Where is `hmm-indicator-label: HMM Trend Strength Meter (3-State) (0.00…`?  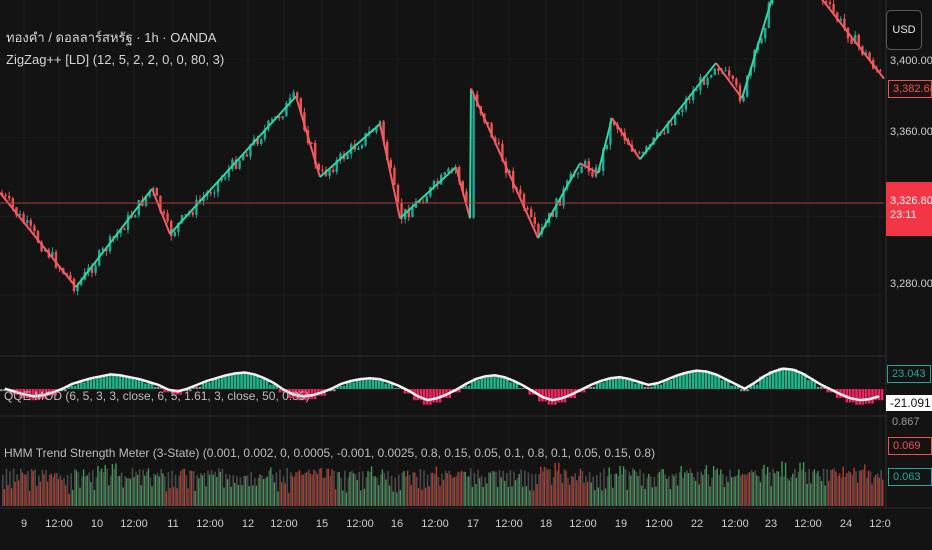 hmm-indicator-label: HMM Trend Strength Meter (3-State) (0.00… is located at coordinates (329, 453).